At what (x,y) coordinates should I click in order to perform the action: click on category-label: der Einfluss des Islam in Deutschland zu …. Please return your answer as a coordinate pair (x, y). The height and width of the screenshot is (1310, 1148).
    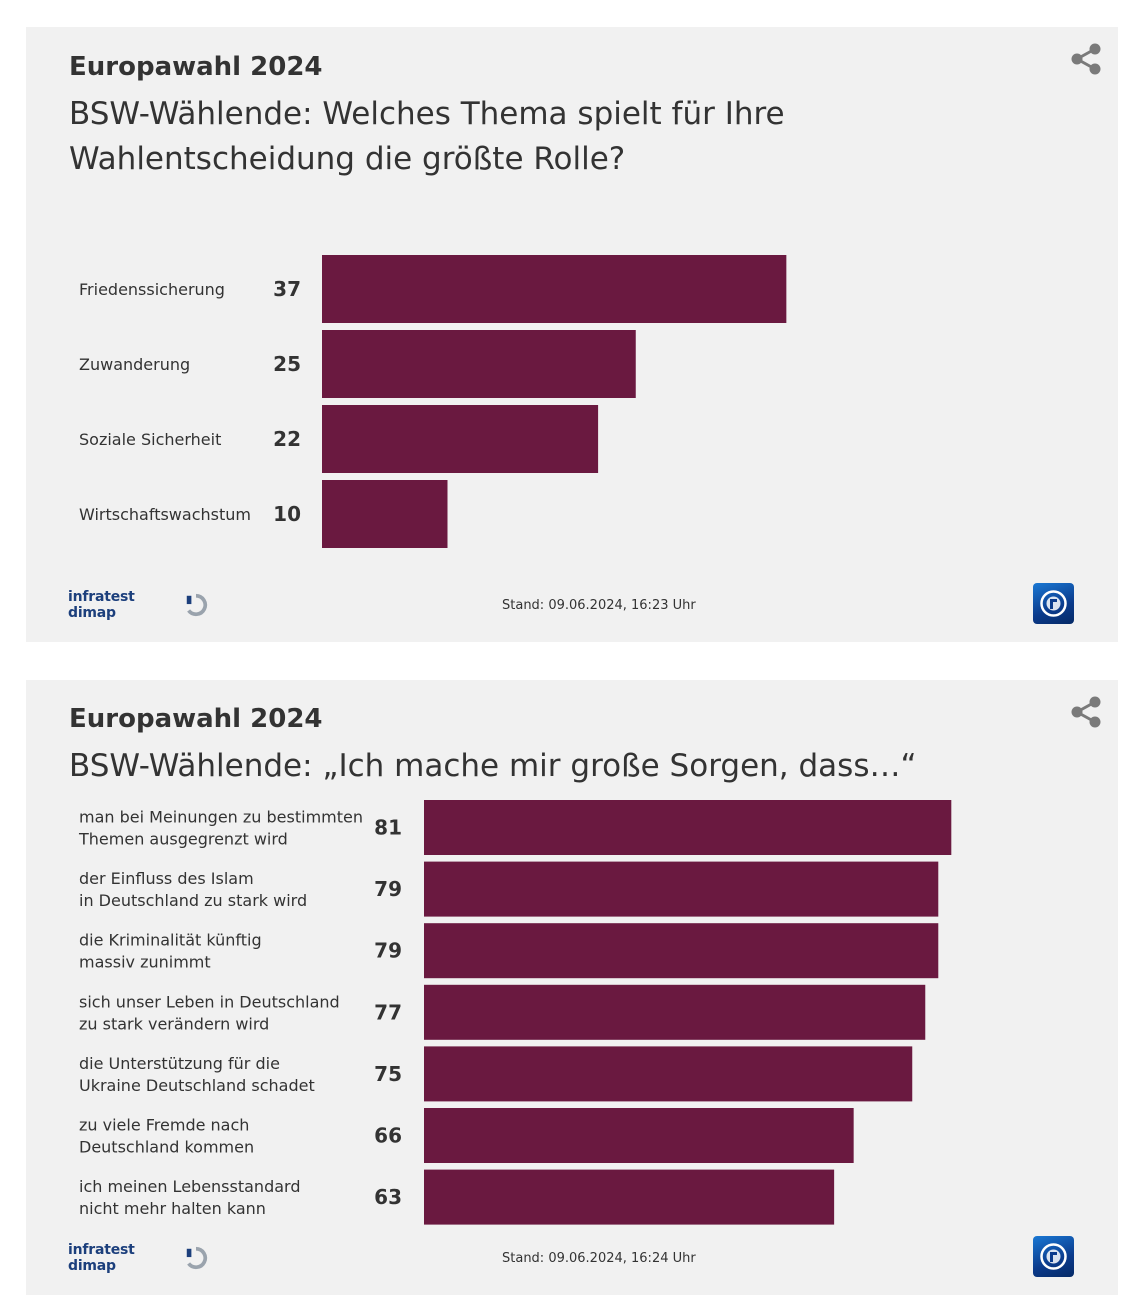
    Looking at the image, I should click on (193, 889).